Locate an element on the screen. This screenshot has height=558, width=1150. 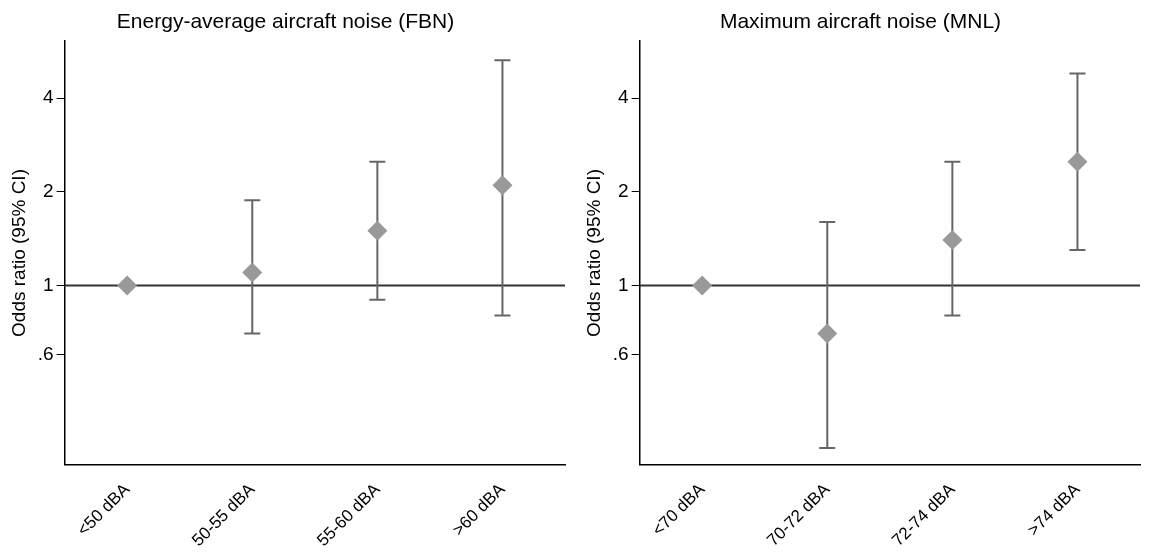
chart-title: Maximum aircraft noise (MNL) is located at coordinates (860, 21).